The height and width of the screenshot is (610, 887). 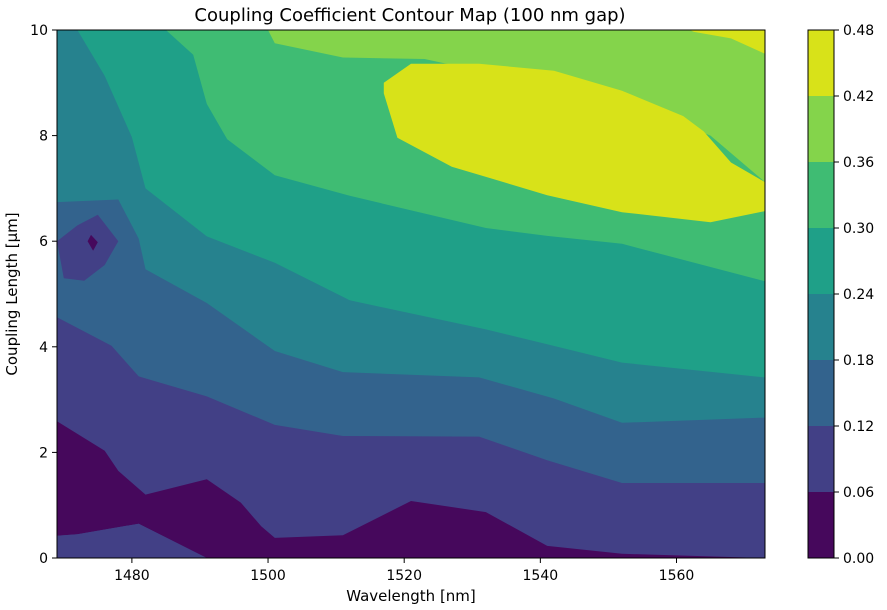 I want to click on contour-band-0.42-0.48, so click(x=574, y=143).